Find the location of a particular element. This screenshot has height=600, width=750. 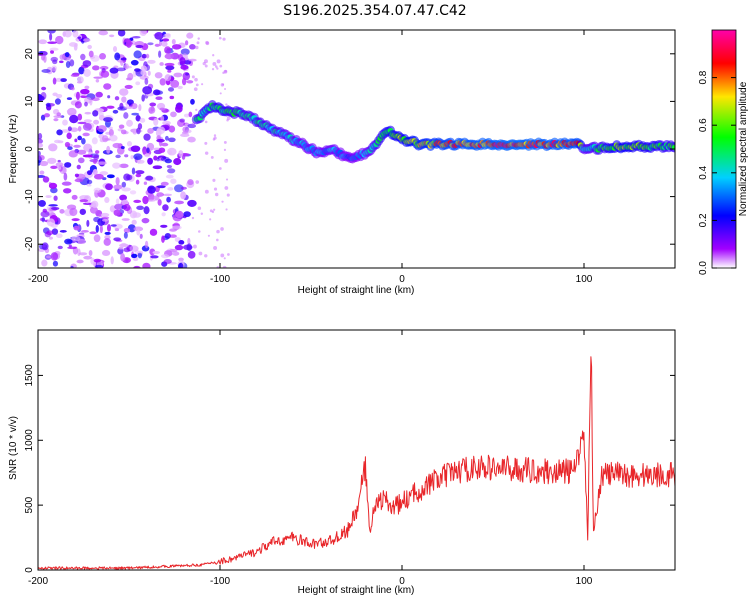

colorbar-label: Normalized spectral amplitude is located at coordinates (743, 148).